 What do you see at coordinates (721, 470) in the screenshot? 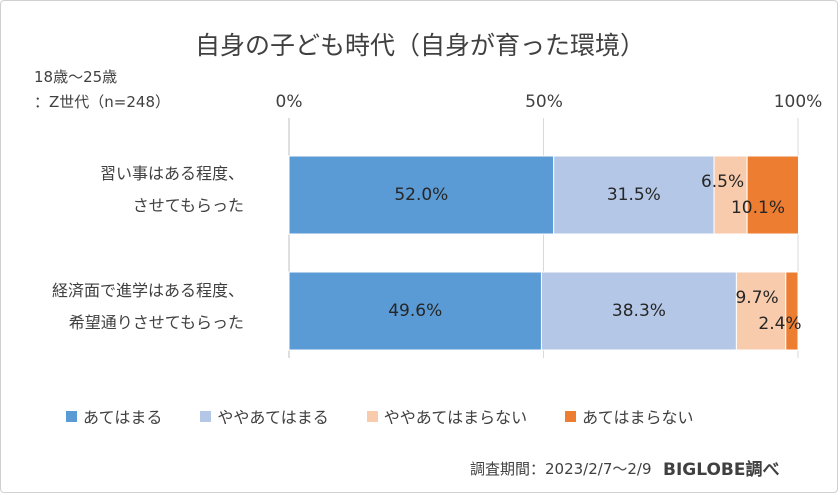
I see `source-credit: BIGLOBE調べ` at bounding box center [721, 470].